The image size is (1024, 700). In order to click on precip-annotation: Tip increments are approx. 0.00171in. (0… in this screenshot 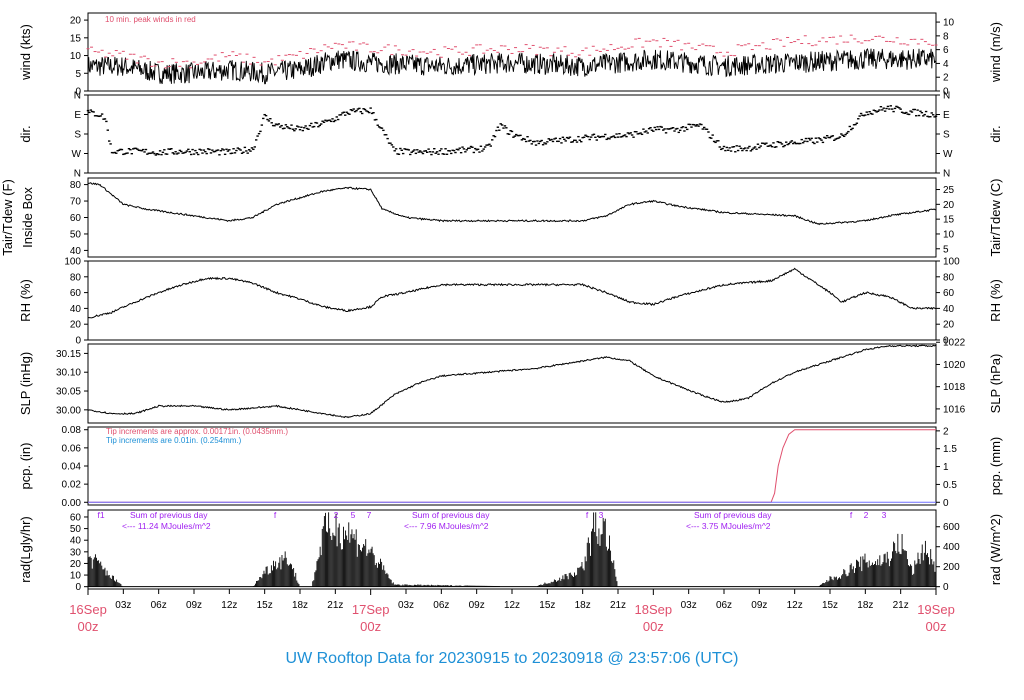, I will do `click(197, 431)`.